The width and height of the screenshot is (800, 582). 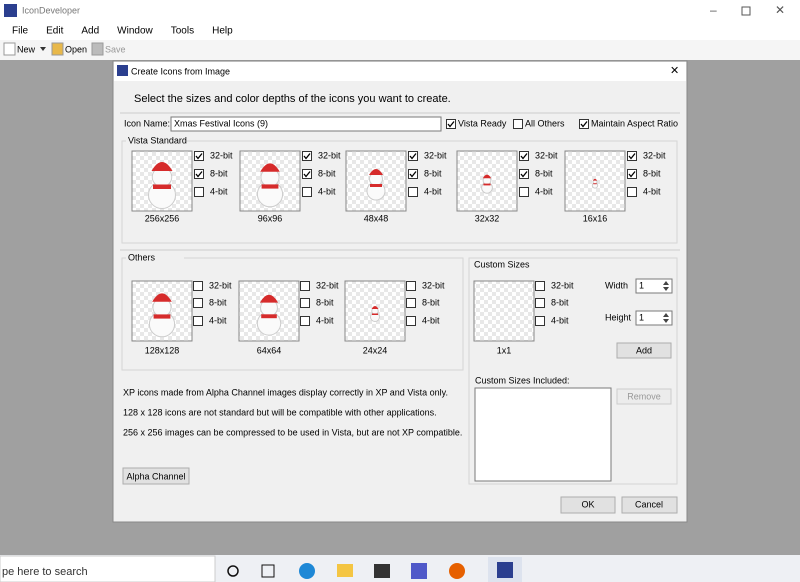 I want to click on minimize: –, so click(x=713, y=10).